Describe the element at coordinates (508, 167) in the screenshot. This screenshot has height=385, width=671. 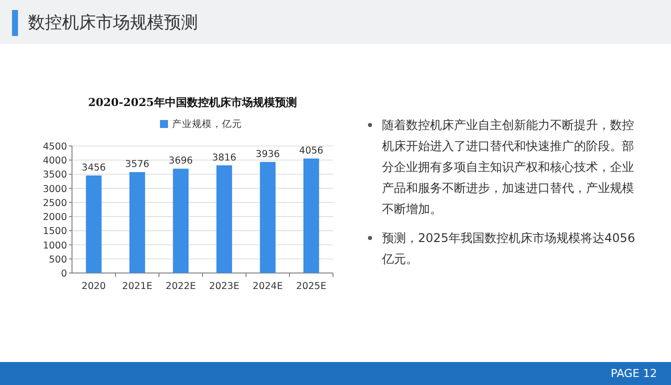
I see `text: 随着数控机床产业自主创新能力不断提升，数控机床开始进入了进口替代和快速推广的阶段。部分企业拥有多项自主知识产权和核心技术，企业产品和服务不断进步，加速进口替代，产业规模不断增加。` at that location.